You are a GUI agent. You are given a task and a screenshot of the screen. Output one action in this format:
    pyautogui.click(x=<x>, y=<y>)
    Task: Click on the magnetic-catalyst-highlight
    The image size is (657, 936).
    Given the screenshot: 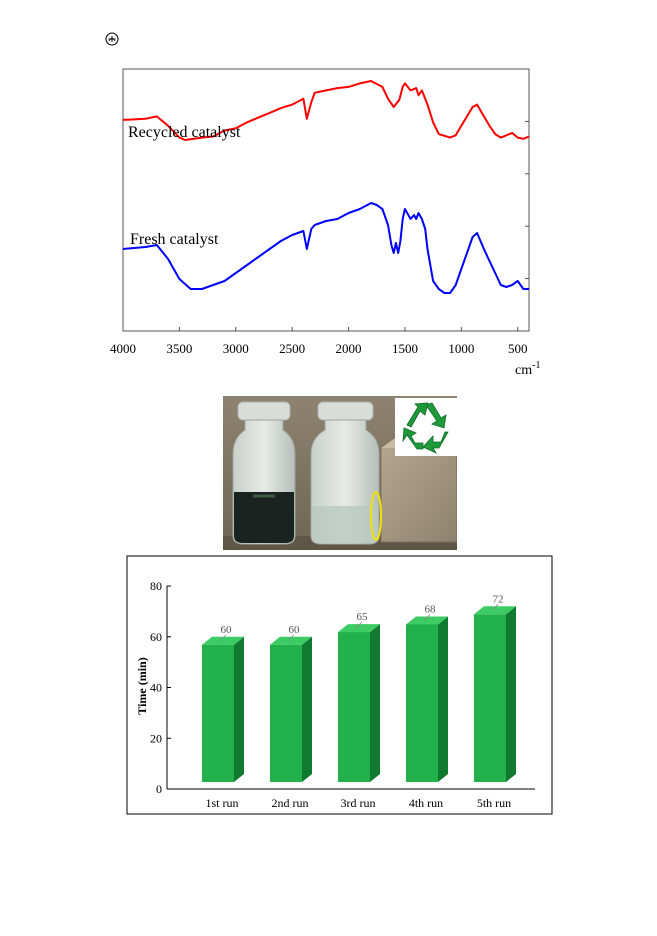 What is the action you would take?
    pyautogui.click(x=376, y=516)
    